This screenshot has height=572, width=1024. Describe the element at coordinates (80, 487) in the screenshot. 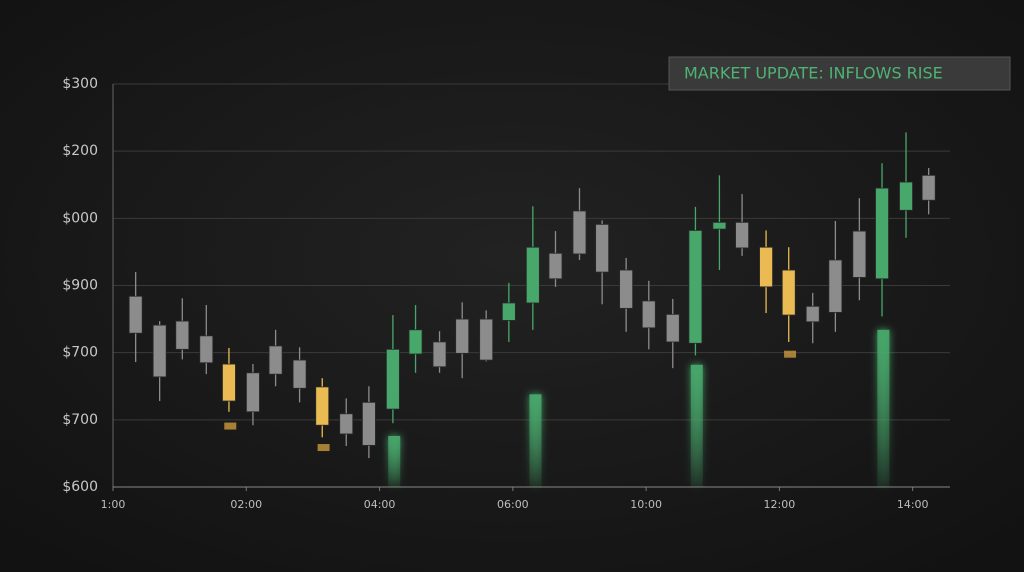

I see `y-tick-label: $600` at that location.